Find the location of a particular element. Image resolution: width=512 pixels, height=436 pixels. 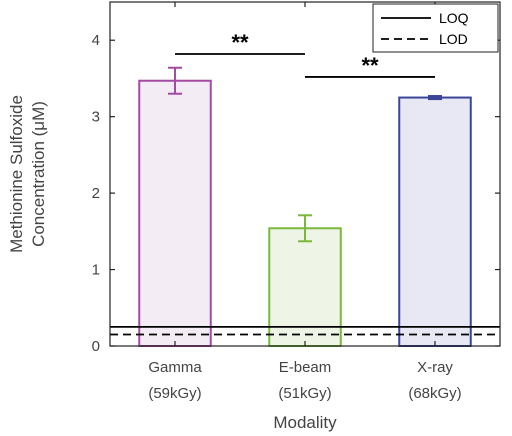

x-tick-label-0-line2: (59kGy) is located at coordinates (174, 393).